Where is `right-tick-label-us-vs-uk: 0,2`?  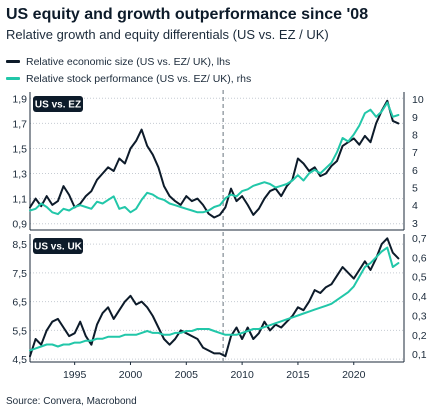
right-tick-label-us-vs-uk: 0,2 is located at coordinates (419, 336).